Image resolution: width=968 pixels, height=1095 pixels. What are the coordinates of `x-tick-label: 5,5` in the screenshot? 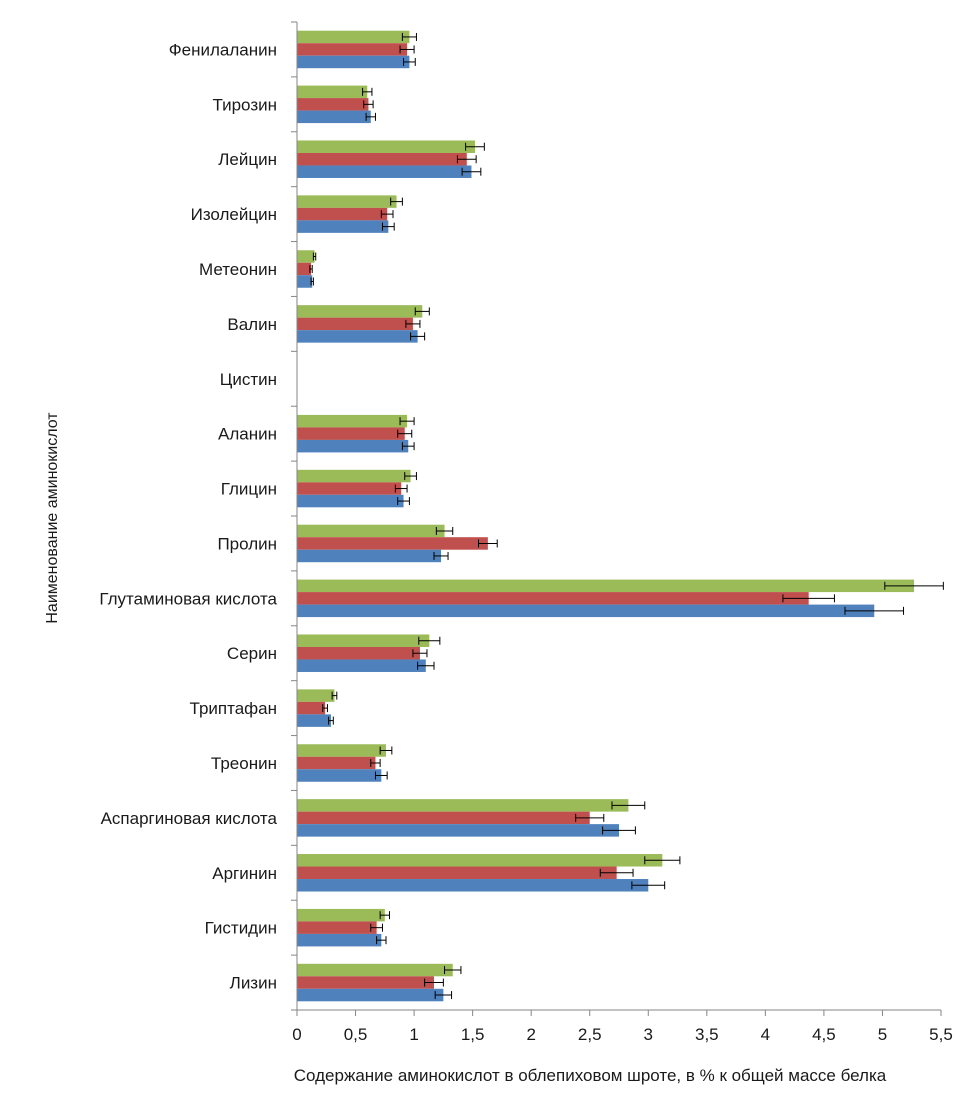 It's located at (941, 1034).